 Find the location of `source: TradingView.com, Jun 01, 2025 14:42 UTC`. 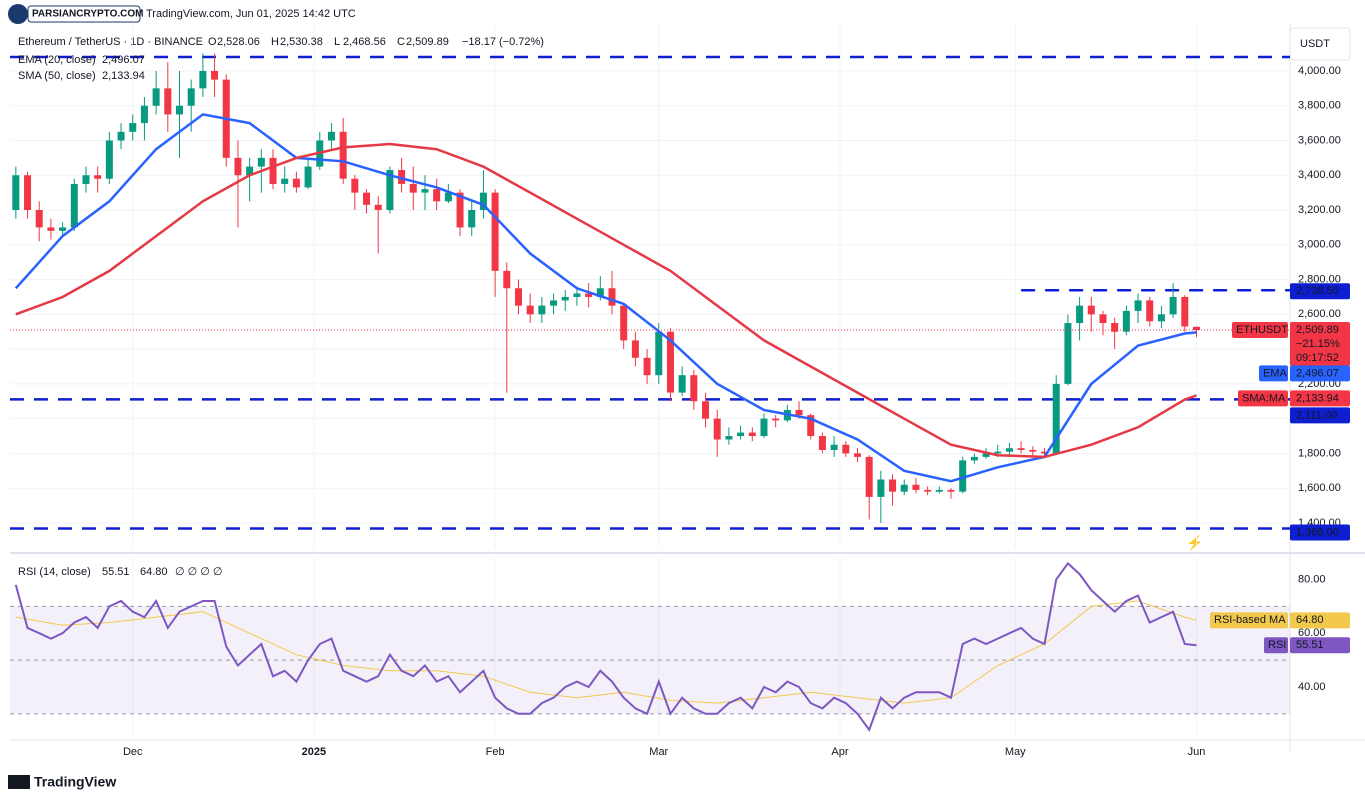

source: TradingView.com, Jun 01, 2025 14:42 UTC is located at coordinates (251, 14).